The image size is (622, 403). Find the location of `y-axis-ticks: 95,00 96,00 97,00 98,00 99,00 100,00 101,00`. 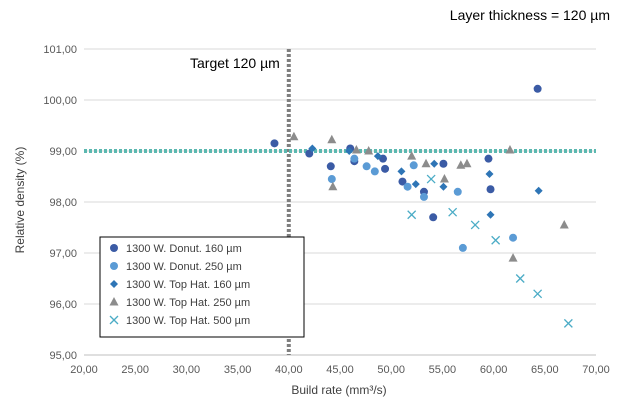

y-axis-ticks: 95,00 96,00 97,00 98,00 99,00 100,00 101,00 is located at coordinates (60, 203).